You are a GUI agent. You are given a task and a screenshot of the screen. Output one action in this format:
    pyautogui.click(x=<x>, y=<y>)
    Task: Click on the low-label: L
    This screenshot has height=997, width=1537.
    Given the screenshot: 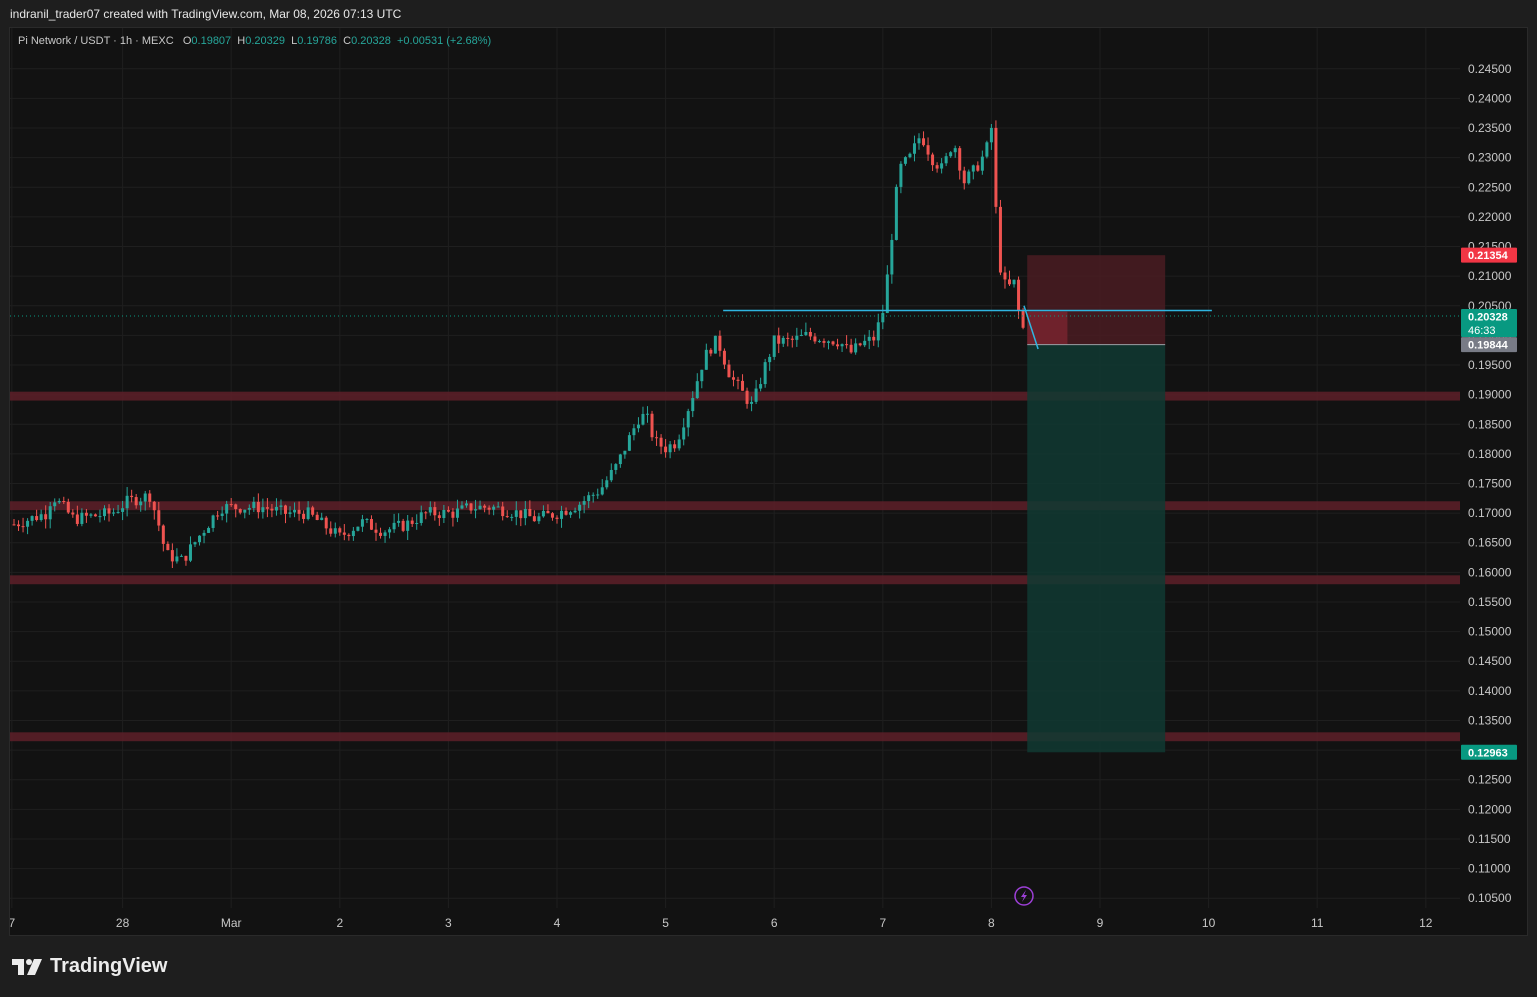 What is the action you would take?
    pyautogui.click(x=294, y=41)
    